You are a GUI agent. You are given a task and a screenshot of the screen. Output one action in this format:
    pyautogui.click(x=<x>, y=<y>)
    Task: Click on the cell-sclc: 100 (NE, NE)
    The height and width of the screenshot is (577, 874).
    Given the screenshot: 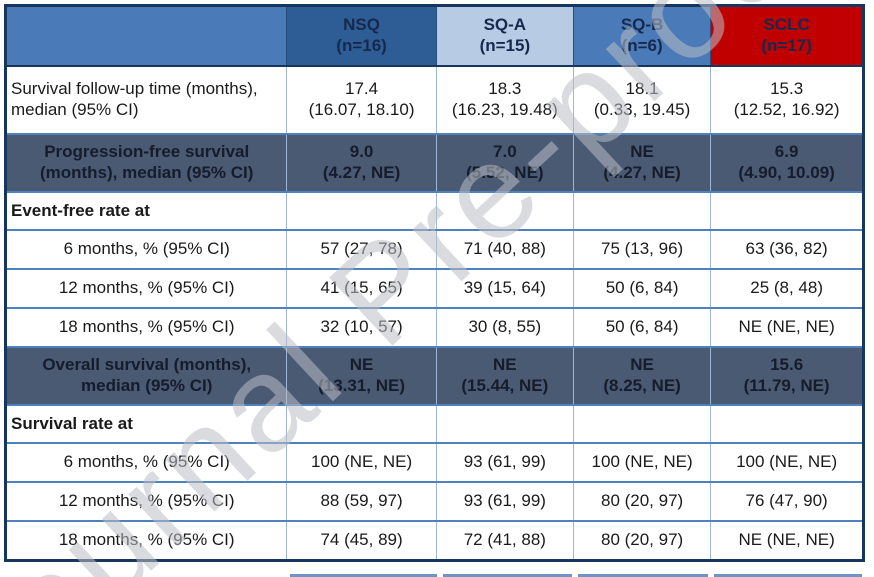 What is the action you would take?
    pyautogui.click(x=787, y=462)
    